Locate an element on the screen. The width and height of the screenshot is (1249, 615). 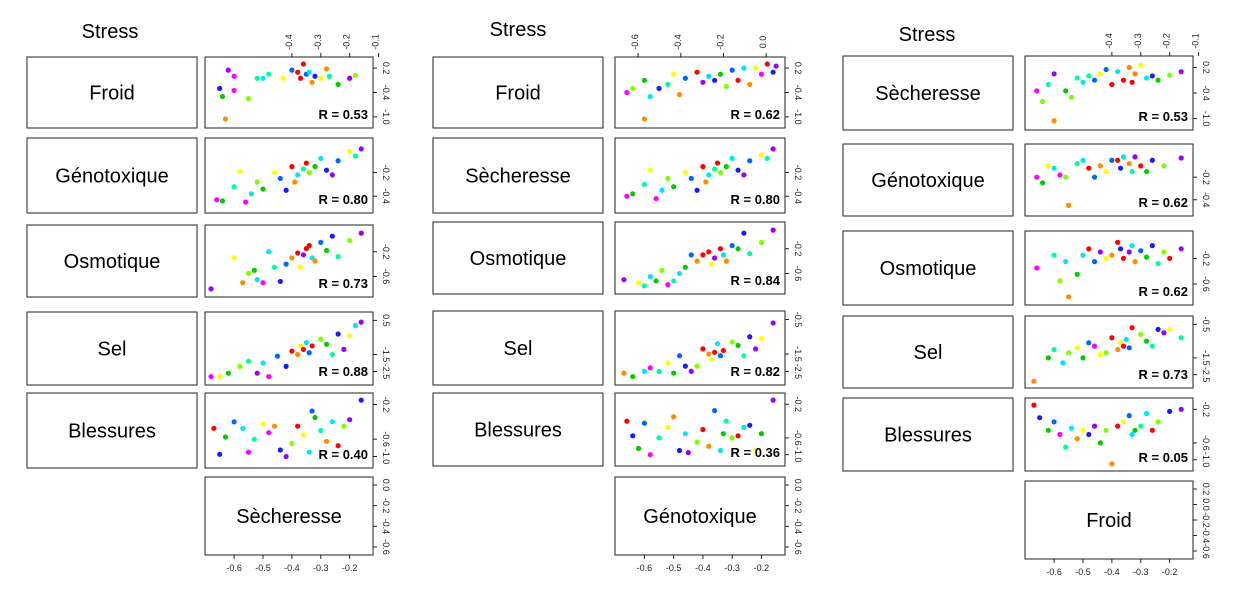
variable-label: Osmotique is located at coordinates (112, 262).